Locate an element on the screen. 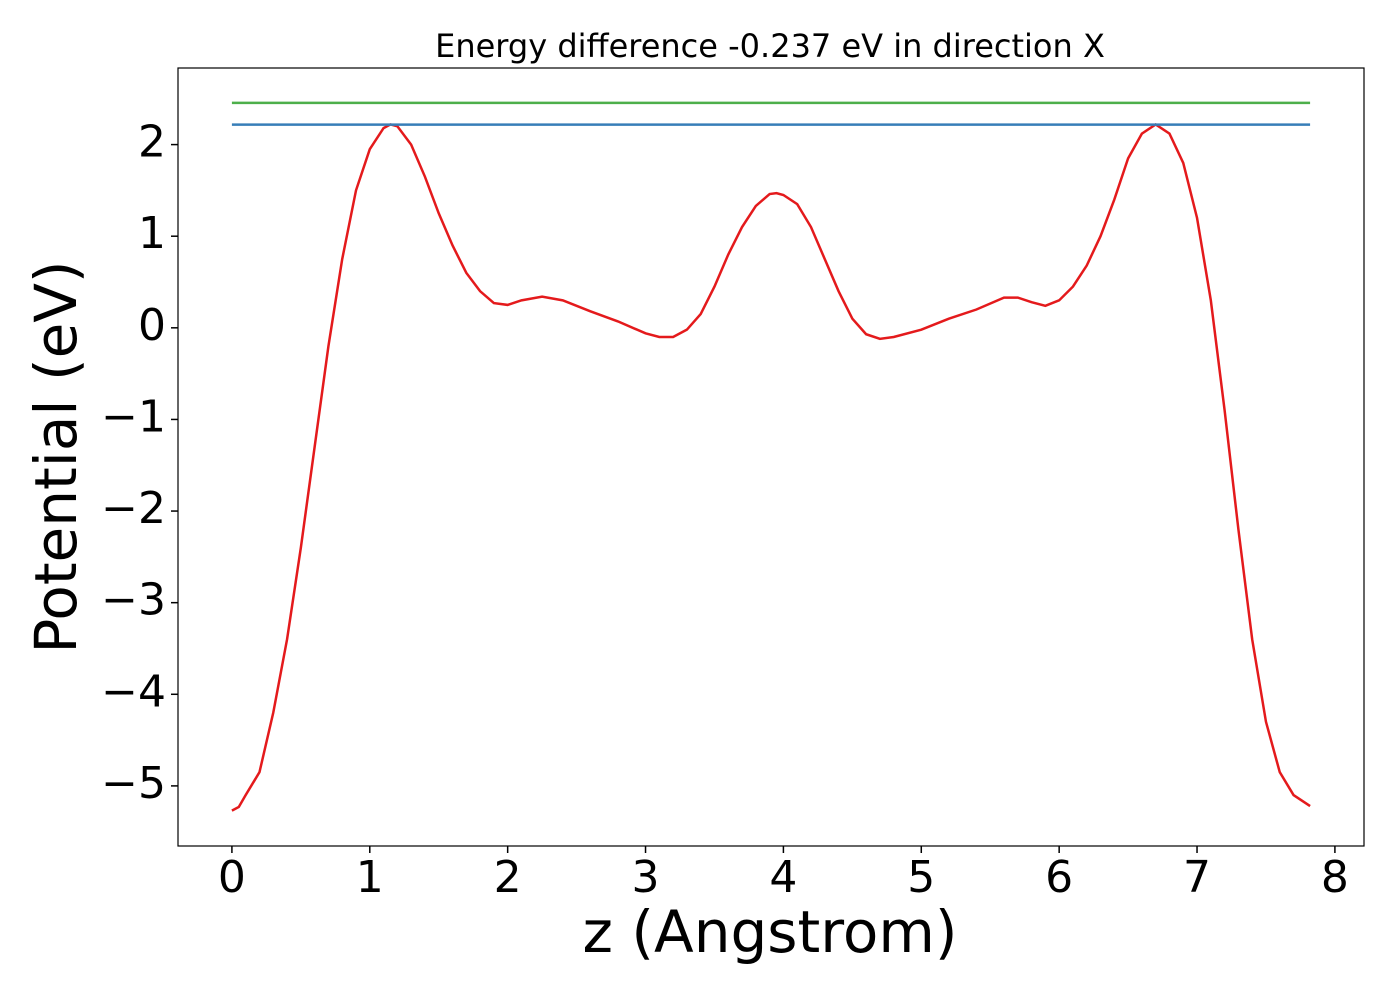  x-axis-label: z (Angstrom) is located at coordinates (770, 932).